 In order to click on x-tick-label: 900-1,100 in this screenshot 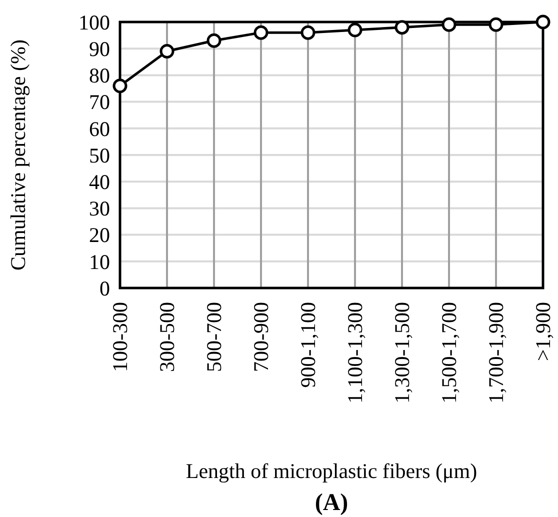, I will do `click(308, 345)`.